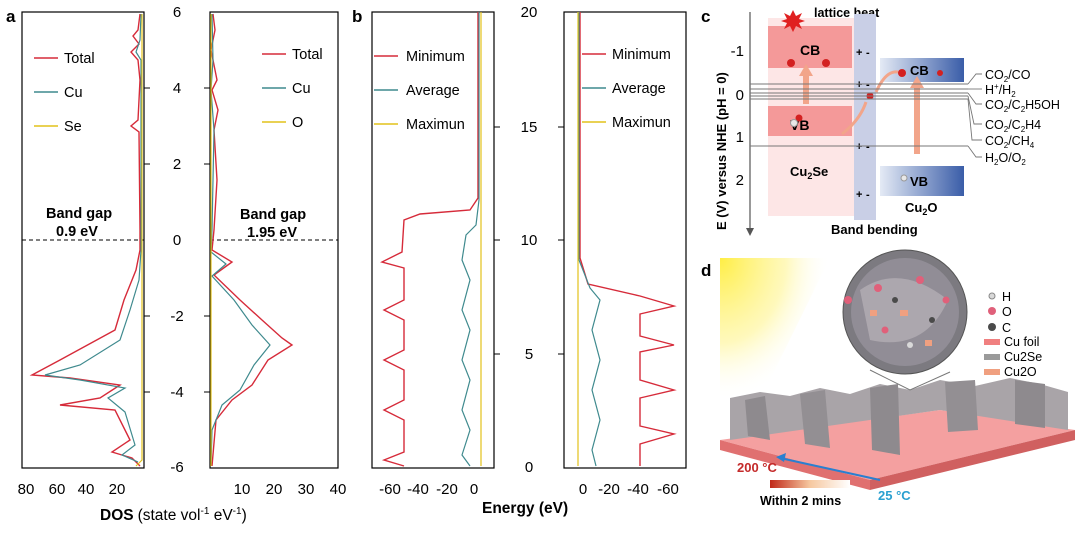 The height and width of the screenshot is (535, 1080). What do you see at coordinates (529, 240) in the screenshot?
I see `panel-b-ytick: 10` at bounding box center [529, 240].